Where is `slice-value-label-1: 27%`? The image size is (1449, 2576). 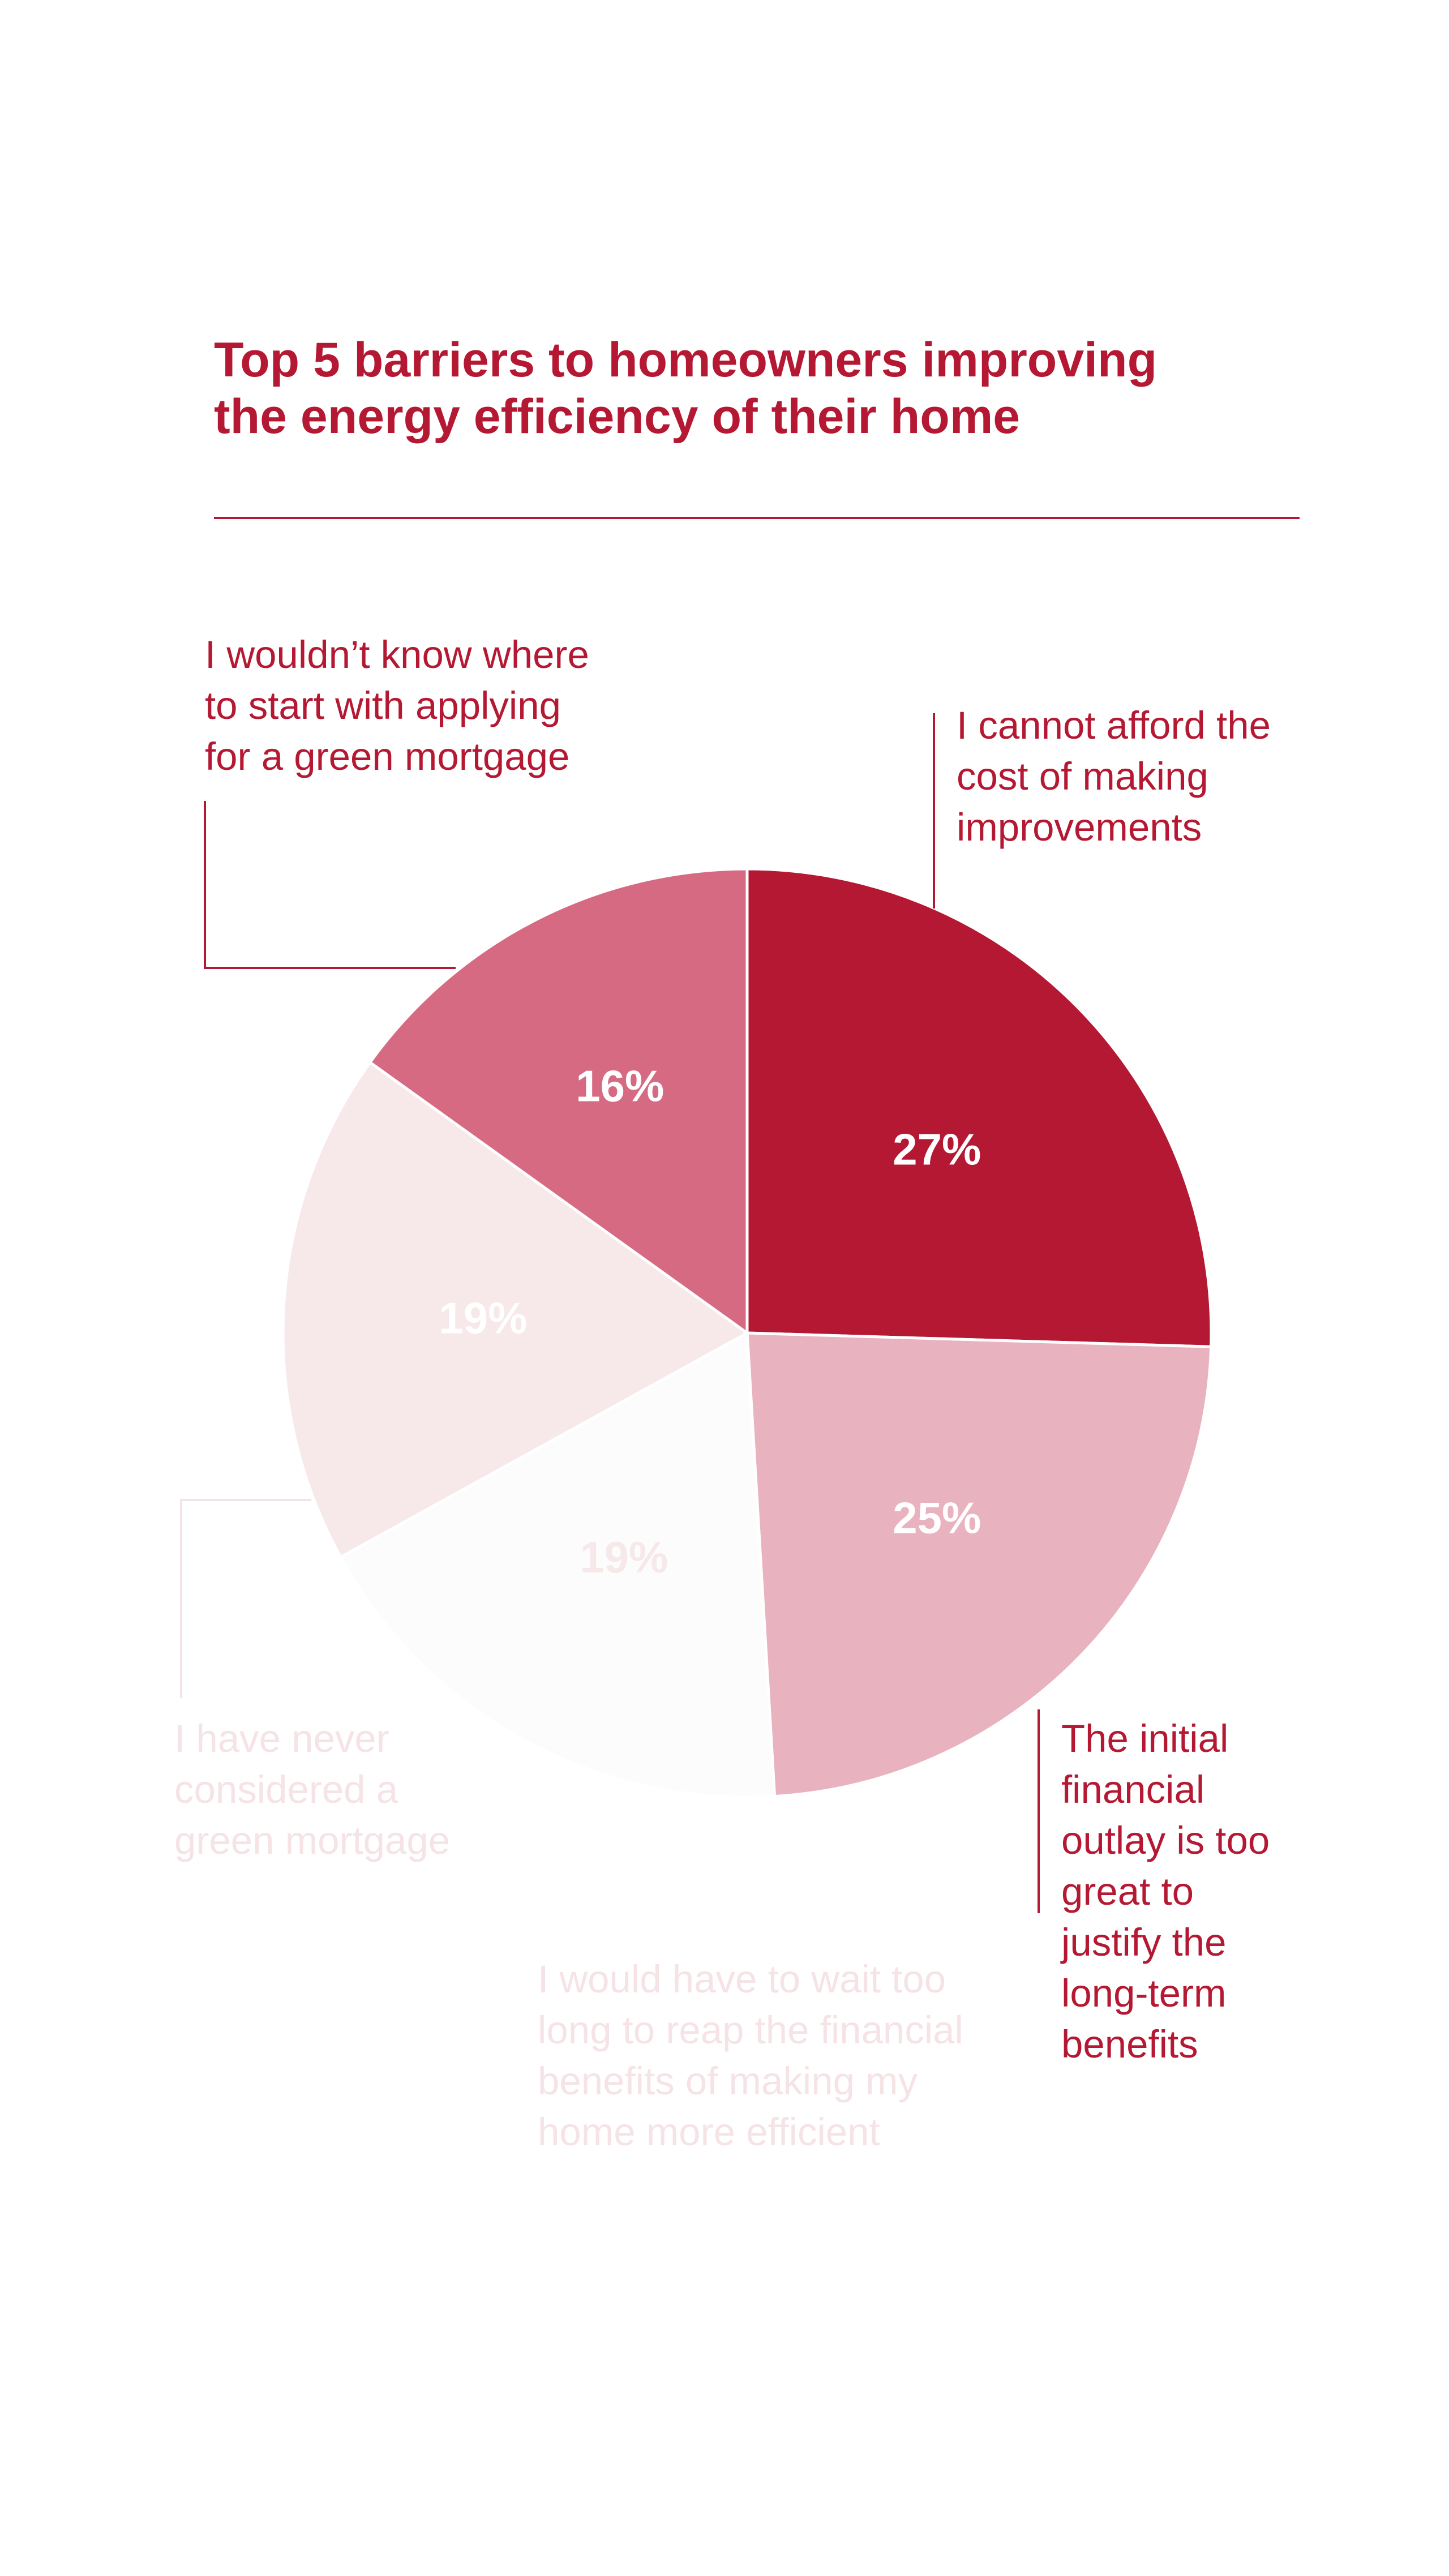 slice-value-label-1: 27% is located at coordinates (937, 1149).